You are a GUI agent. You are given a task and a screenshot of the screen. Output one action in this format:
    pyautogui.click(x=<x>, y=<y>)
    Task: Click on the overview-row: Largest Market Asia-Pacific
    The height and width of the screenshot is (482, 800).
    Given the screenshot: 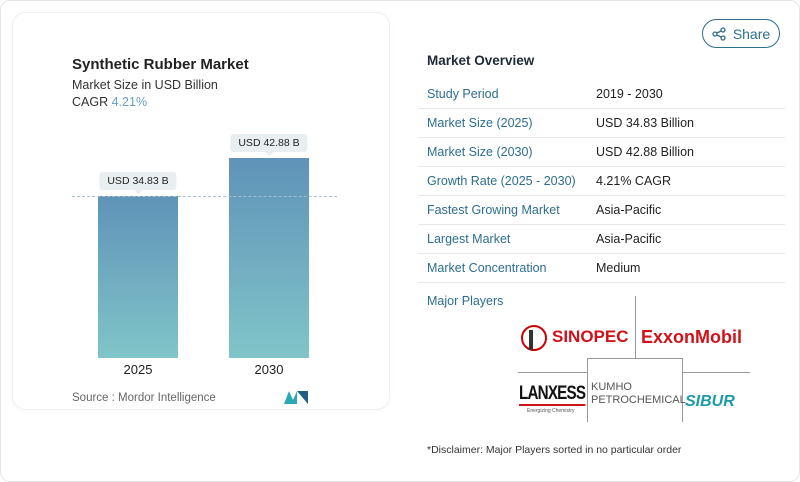 What is the action you would take?
    pyautogui.click(x=601, y=239)
    